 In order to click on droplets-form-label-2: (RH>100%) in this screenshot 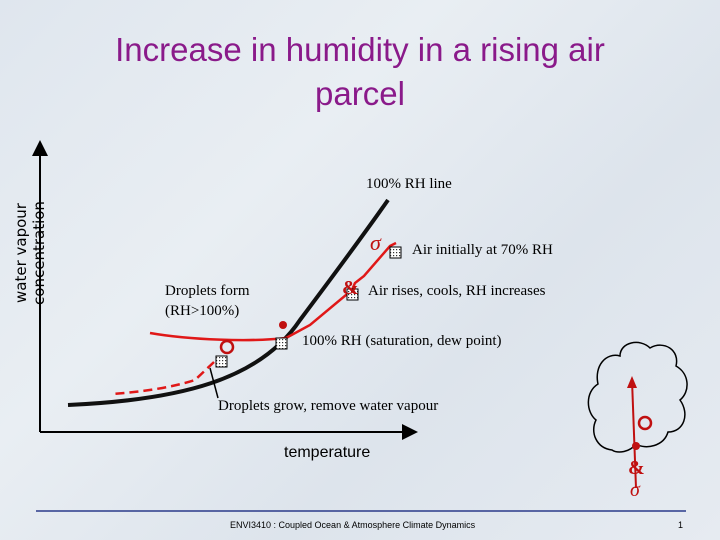, I will do `click(202, 311)`.